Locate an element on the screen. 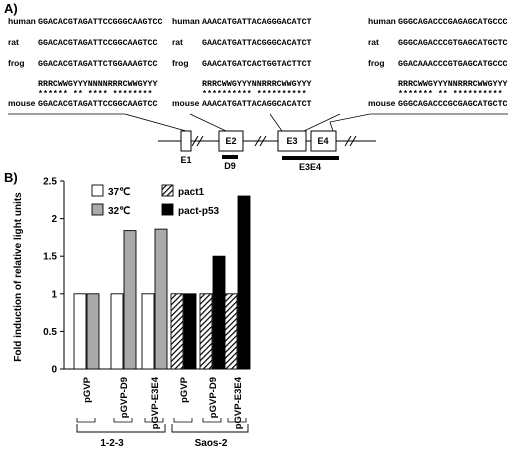  sequence: AAACATGATTACAGGCACATCT is located at coordinates (257, 104).